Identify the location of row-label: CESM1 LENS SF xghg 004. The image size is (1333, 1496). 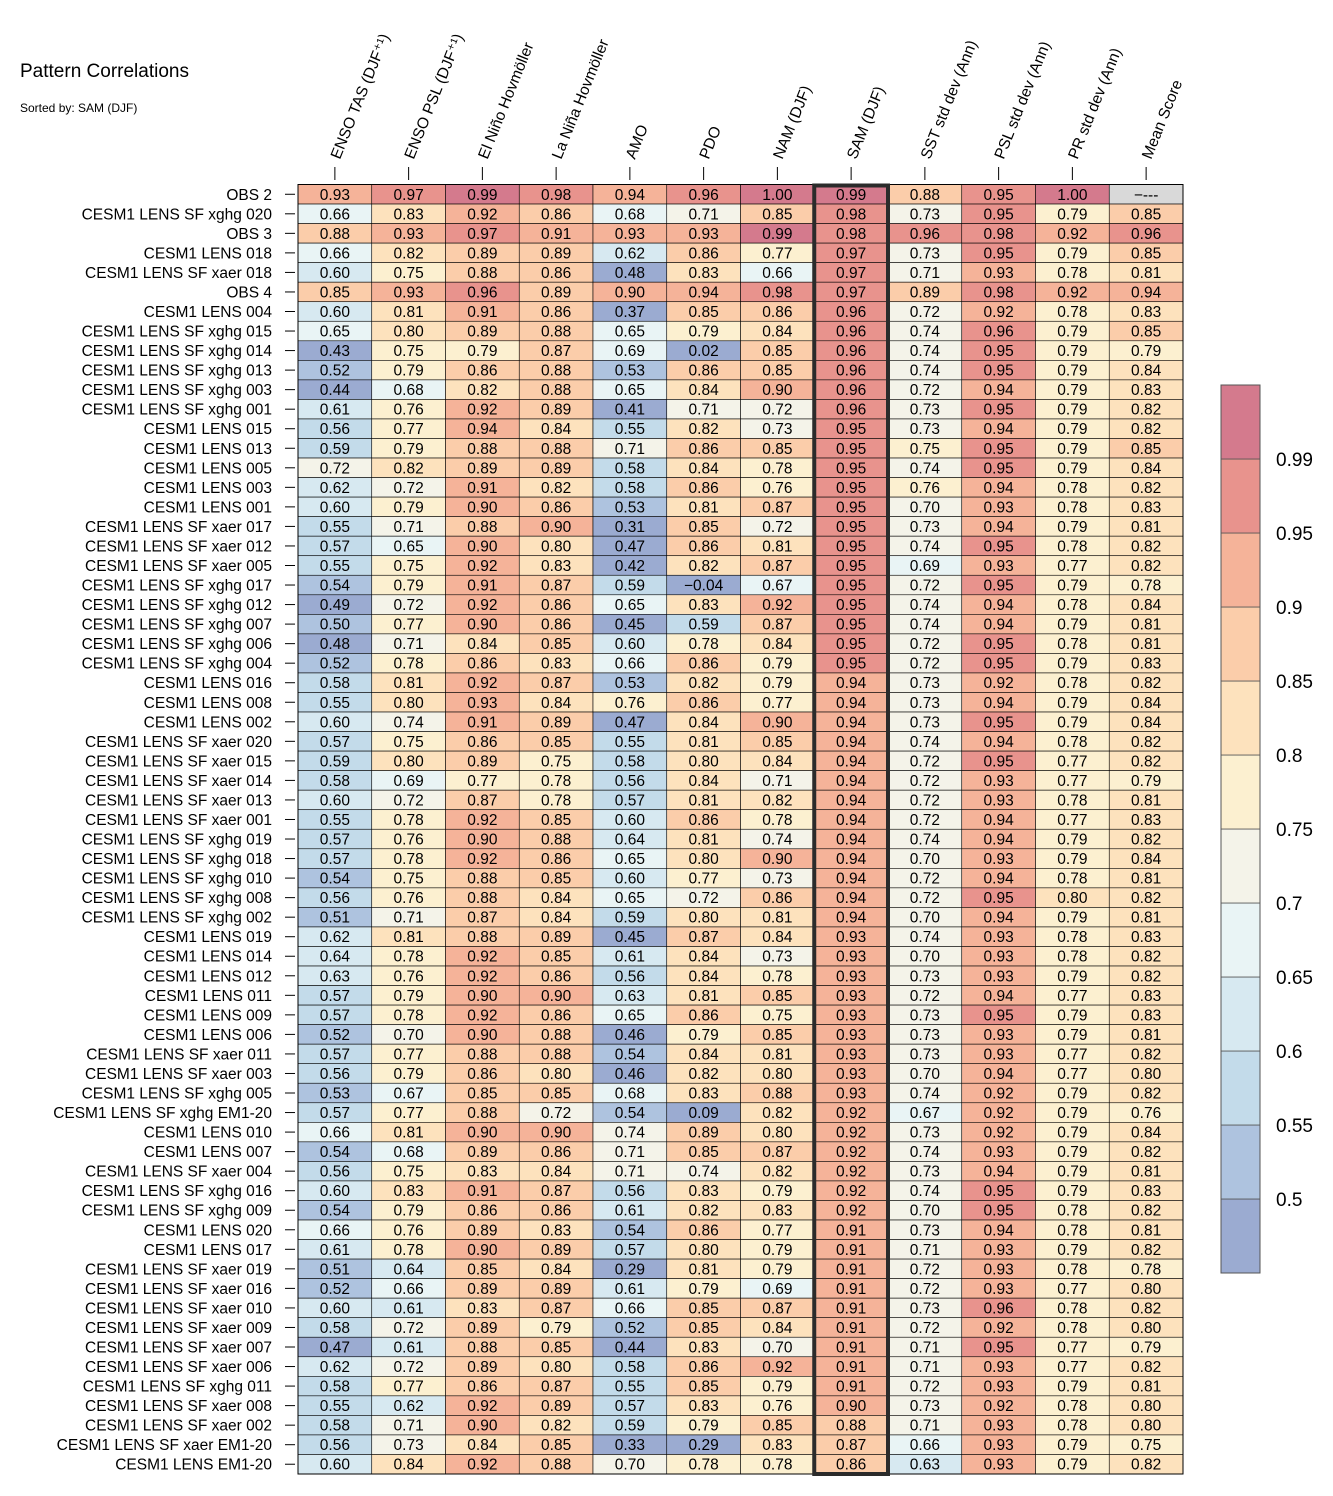
(177, 664).